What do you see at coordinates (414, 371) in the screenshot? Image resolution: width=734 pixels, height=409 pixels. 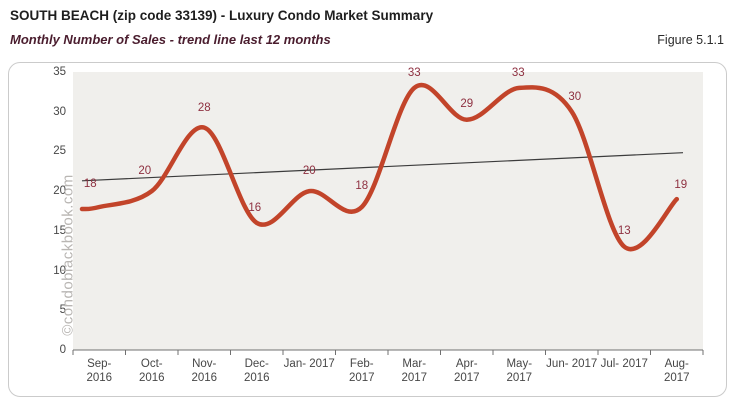 I see `x-axis-label: Mar- 2017` at bounding box center [414, 371].